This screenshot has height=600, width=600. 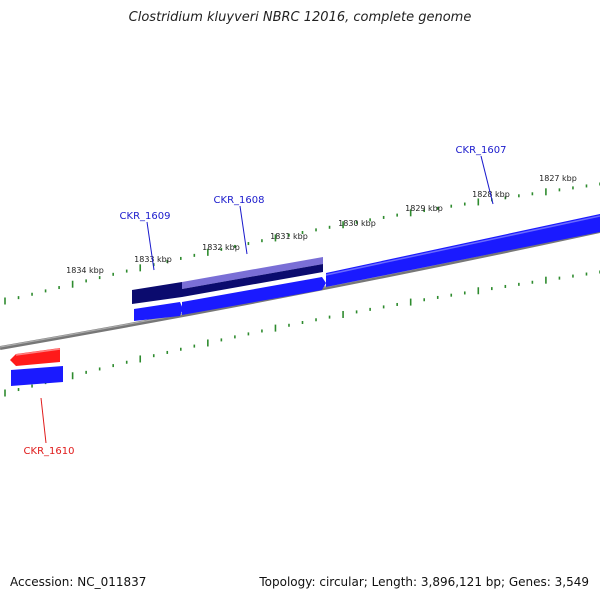 What do you see at coordinates (289, 236) in the screenshot?
I see `scale-label: 1831 kbp` at bounding box center [289, 236].